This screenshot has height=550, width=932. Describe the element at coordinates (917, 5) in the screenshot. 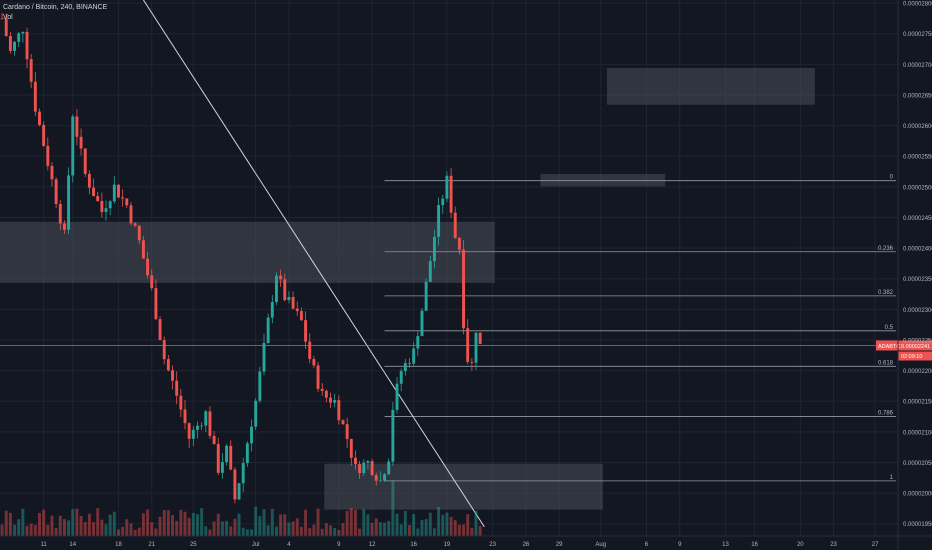

I see `price-tick-label: 0.00002800` at that location.